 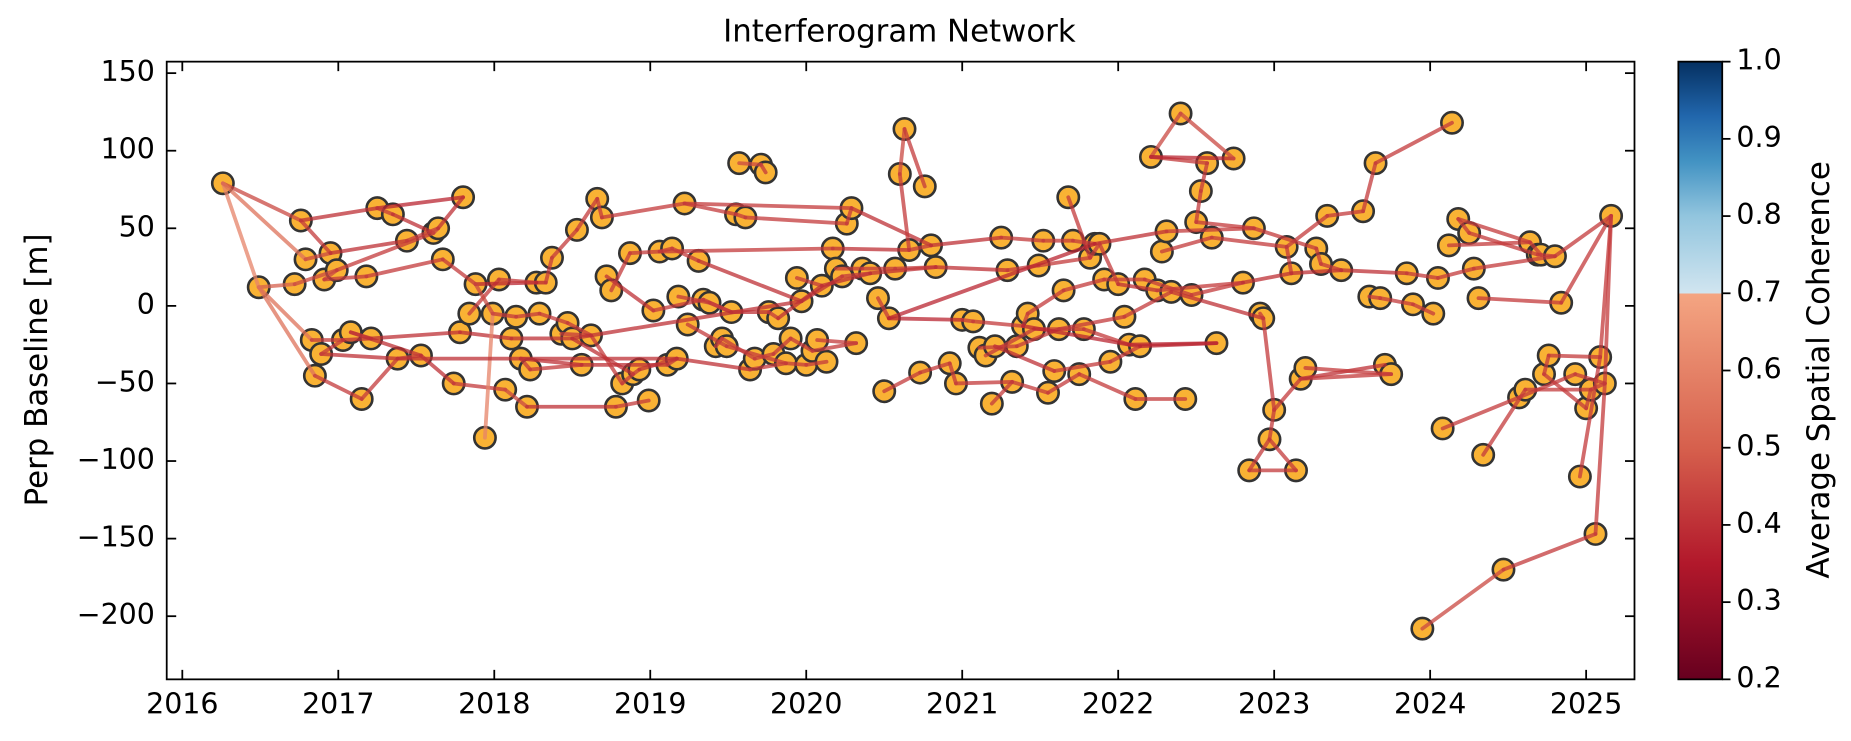 What do you see at coordinates (37, 369) in the screenshot?
I see `y-axis-label: Perp Baseline [m]` at bounding box center [37, 369].